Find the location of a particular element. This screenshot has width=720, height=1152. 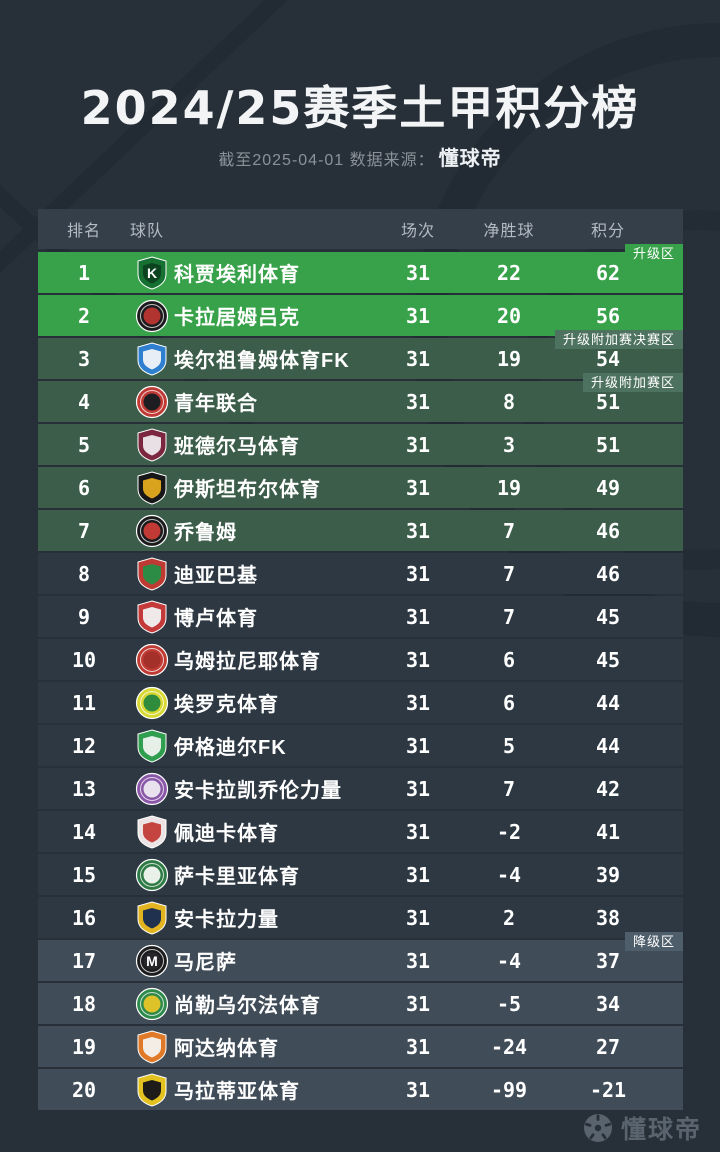

table-row: 13 安卡拉凯乔伦力量 31 7 42 is located at coordinates (360, 788).